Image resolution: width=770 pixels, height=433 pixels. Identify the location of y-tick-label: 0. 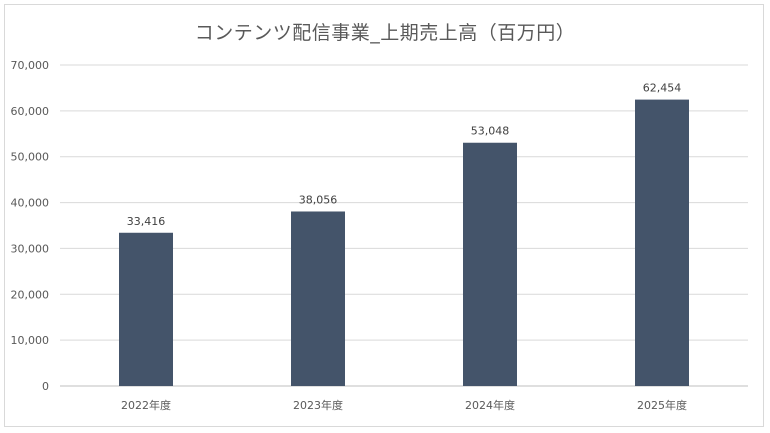
(45, 386).